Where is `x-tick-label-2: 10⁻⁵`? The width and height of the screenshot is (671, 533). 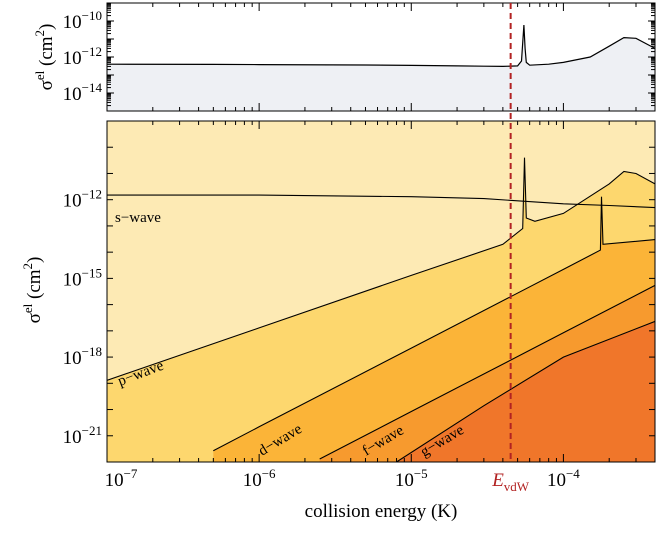 x-tick-label-2: 10⁻⁵ is located at coordinates (411, 478).